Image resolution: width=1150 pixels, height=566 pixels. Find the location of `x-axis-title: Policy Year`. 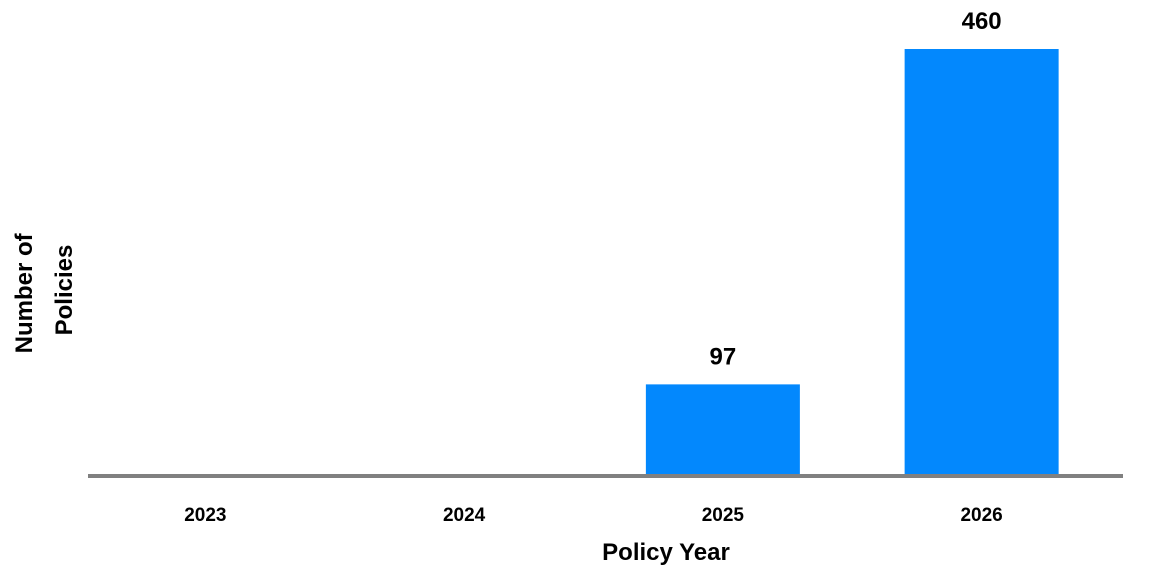

x-axis-title: Policy Year is located at coordinates (666, 552).